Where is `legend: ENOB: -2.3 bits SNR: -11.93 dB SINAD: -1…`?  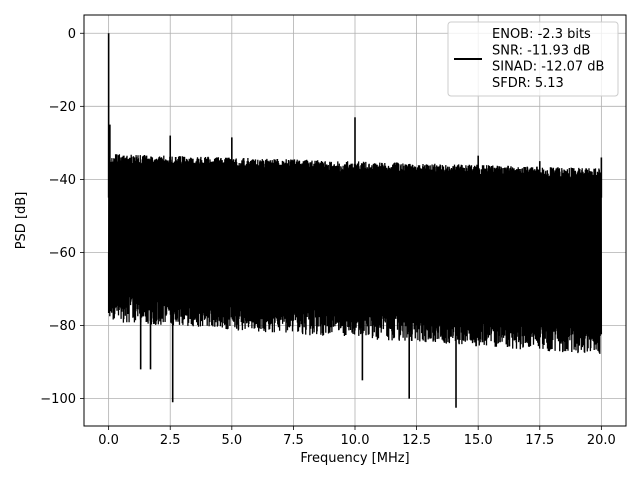
legend: ENOB: -2.3 bits SNR: -11.93 dB SINAD: -1… is located at coordinates (533, 59).